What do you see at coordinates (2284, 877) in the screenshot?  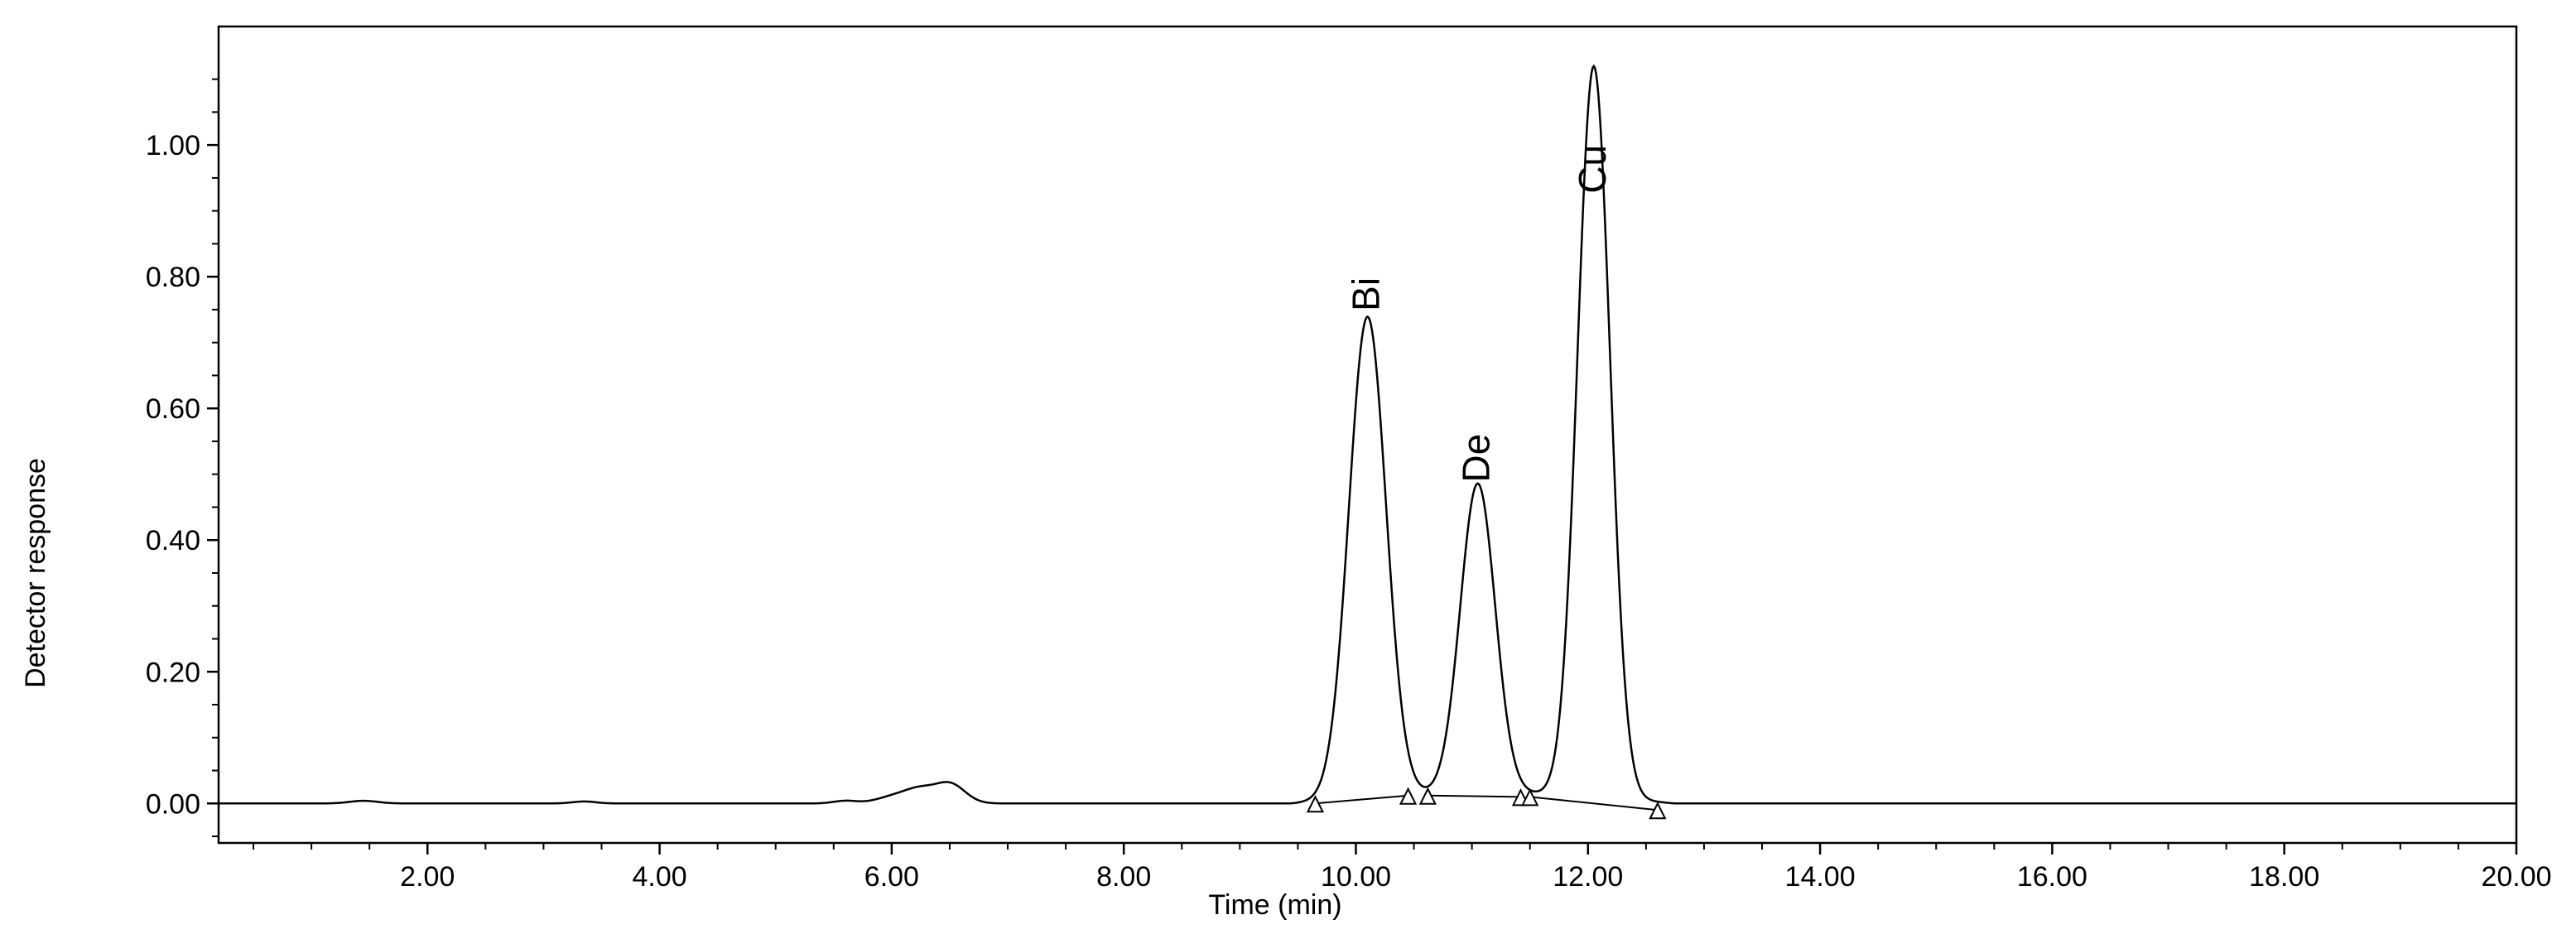 I see `x-tick-label: 18.00` at bounding box center [2284, 877].